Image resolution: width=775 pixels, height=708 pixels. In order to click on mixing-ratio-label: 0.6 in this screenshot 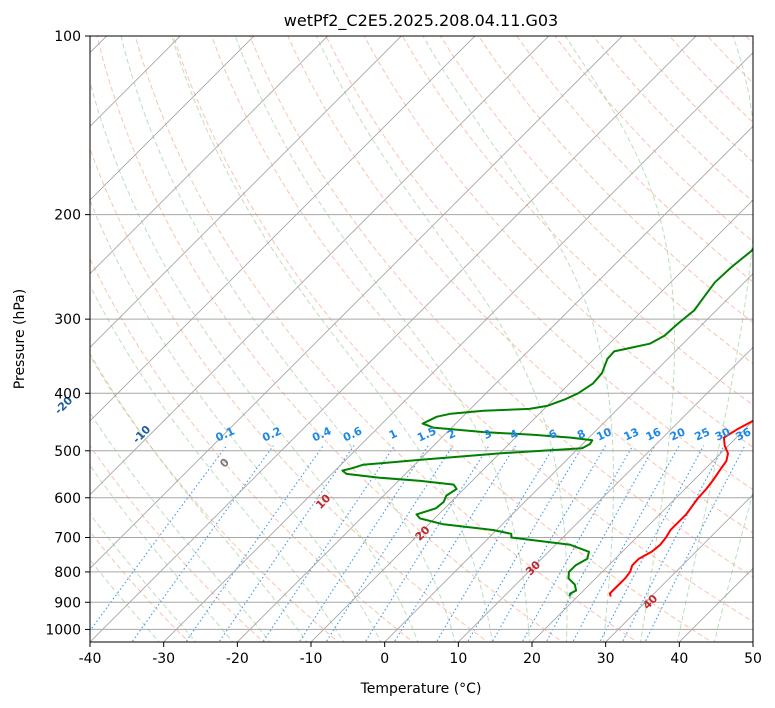, I will do `click(352, 434)`.